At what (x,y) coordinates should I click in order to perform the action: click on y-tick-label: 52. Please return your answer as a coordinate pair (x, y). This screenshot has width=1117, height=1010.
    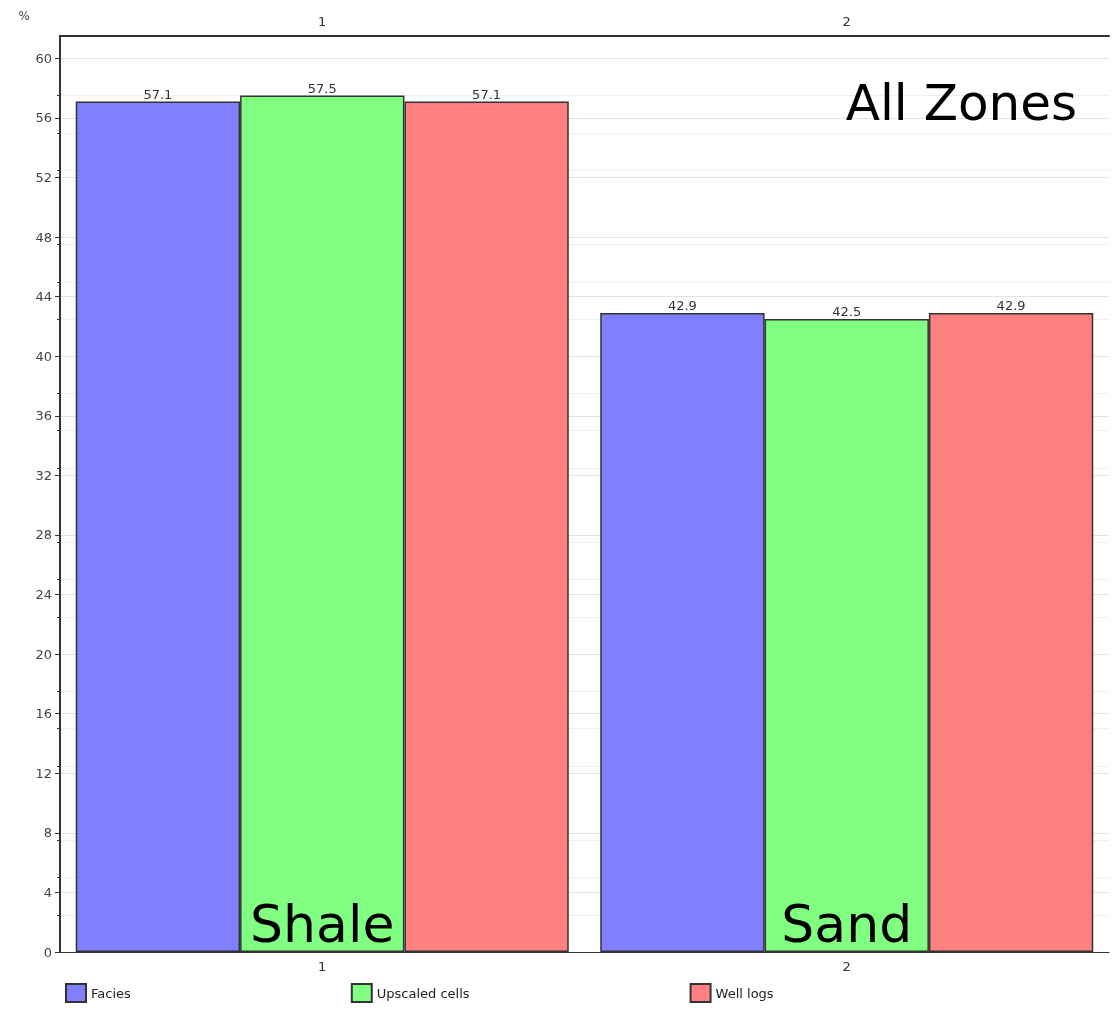
    Looking at the image, I should click on (43, 177).